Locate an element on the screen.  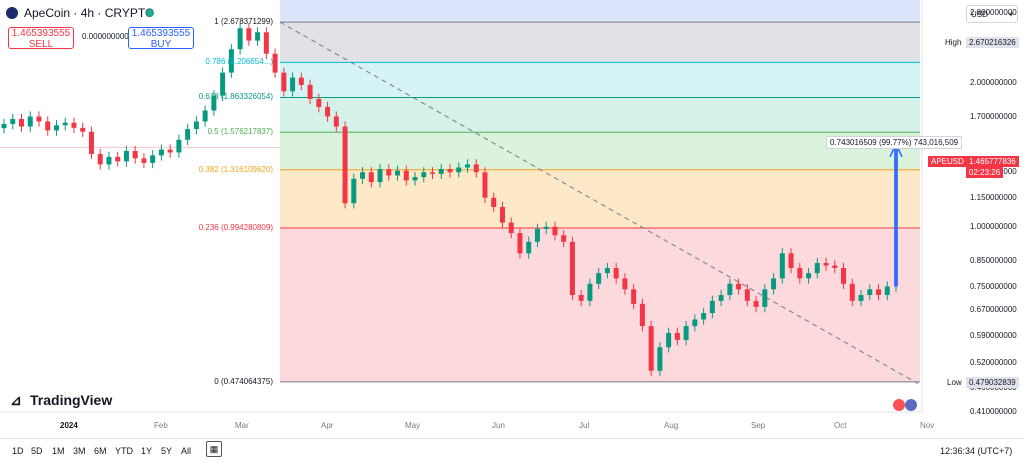
tradingview-wordmark: TradingView is located at coordinates (71, 400).